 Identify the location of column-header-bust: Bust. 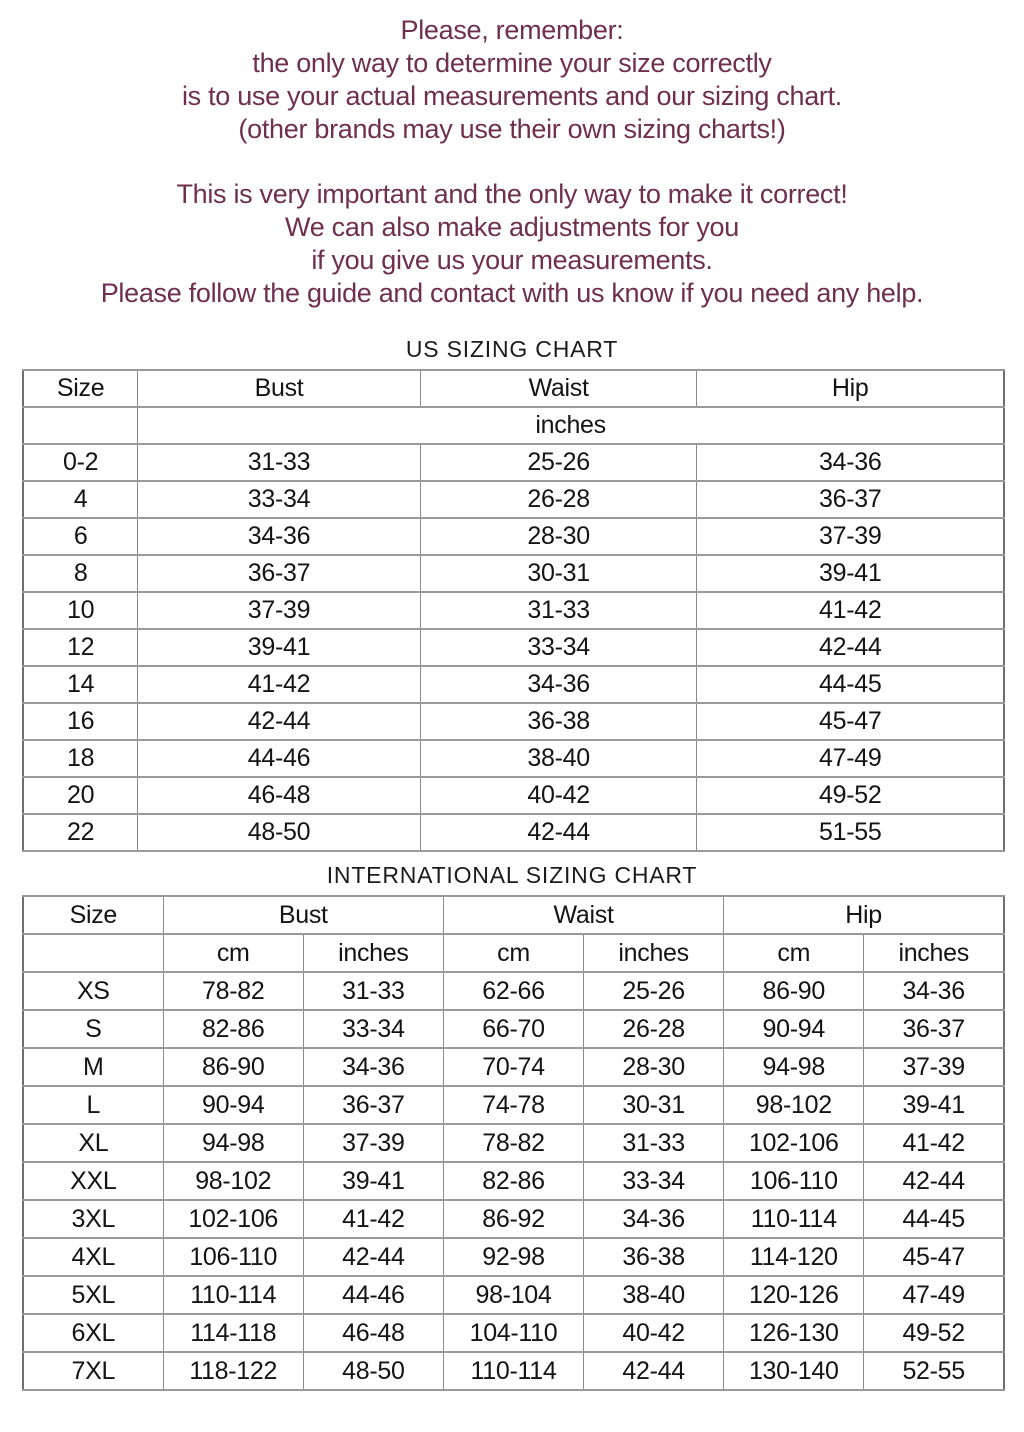
(279, 388).